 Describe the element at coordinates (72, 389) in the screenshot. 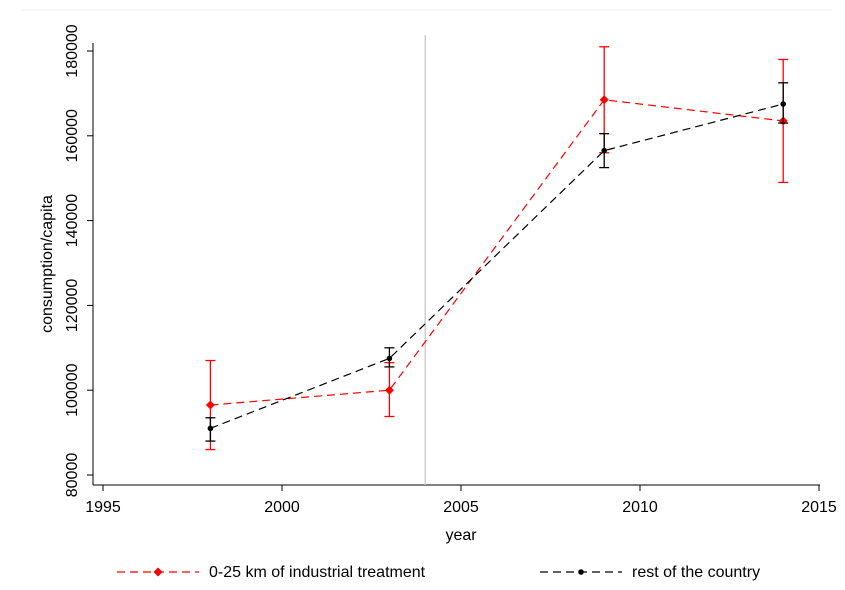

I see `y-tick-label: 100000` at that location.